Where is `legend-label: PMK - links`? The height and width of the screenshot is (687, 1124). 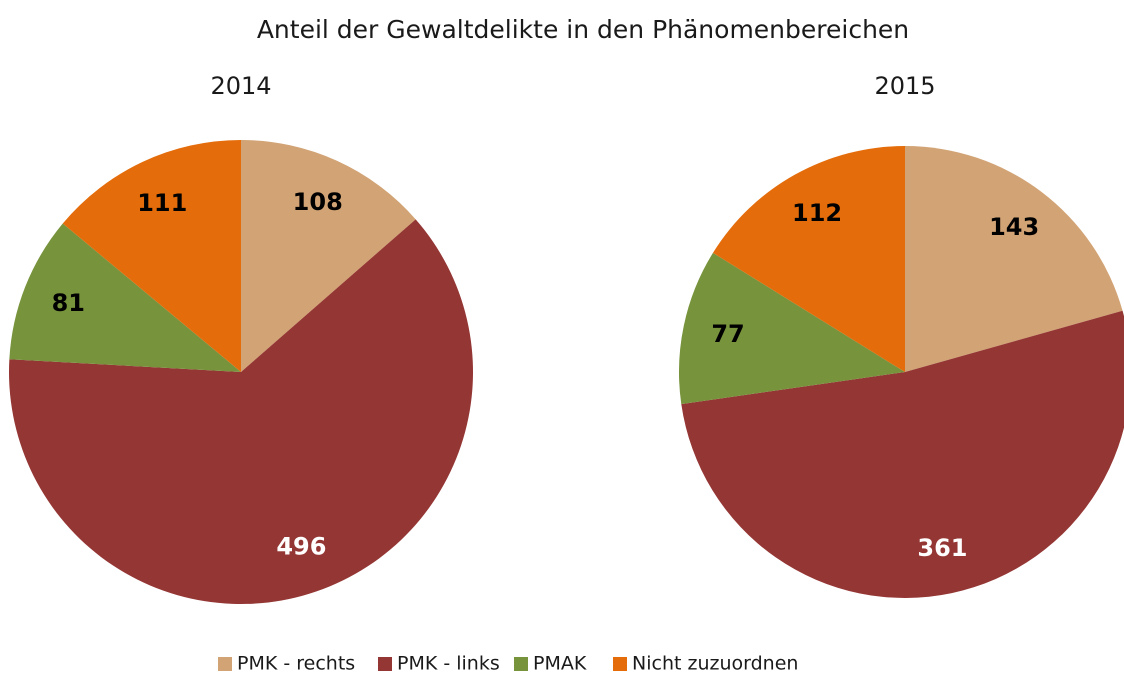
legend-label: PMK - links is located at coordinates (448, 664).